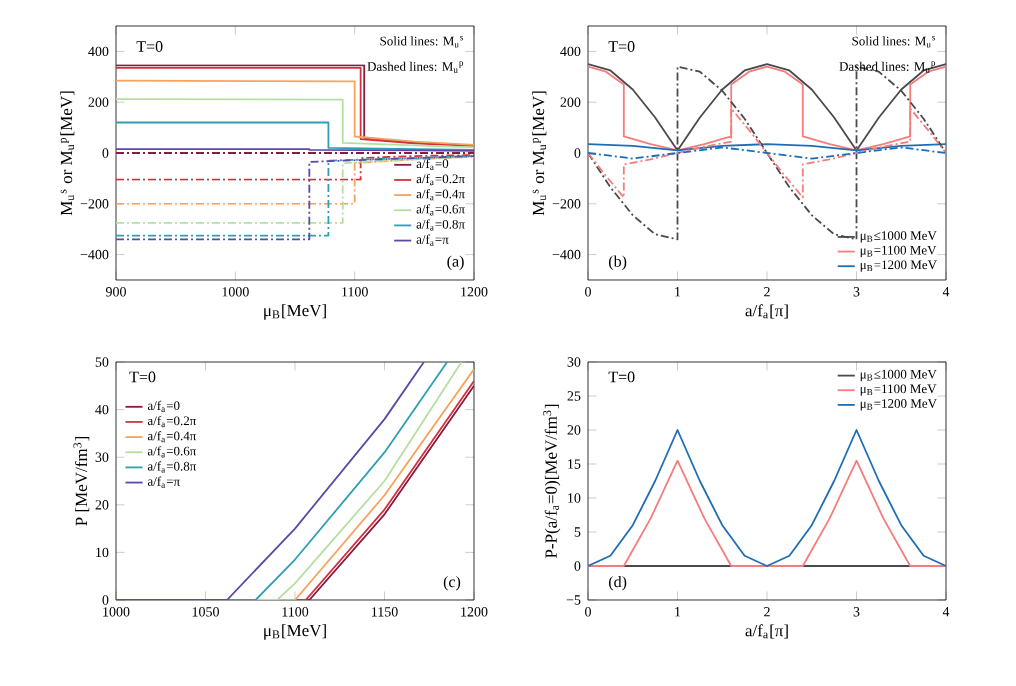 The height and width of the screenshot is (686, 1016). What do you see at coordinates (81, 481) in the screenshot?
I see `y-axis-title: P [MeV/fm$^{3}$]` at bounding box center [81, 481].